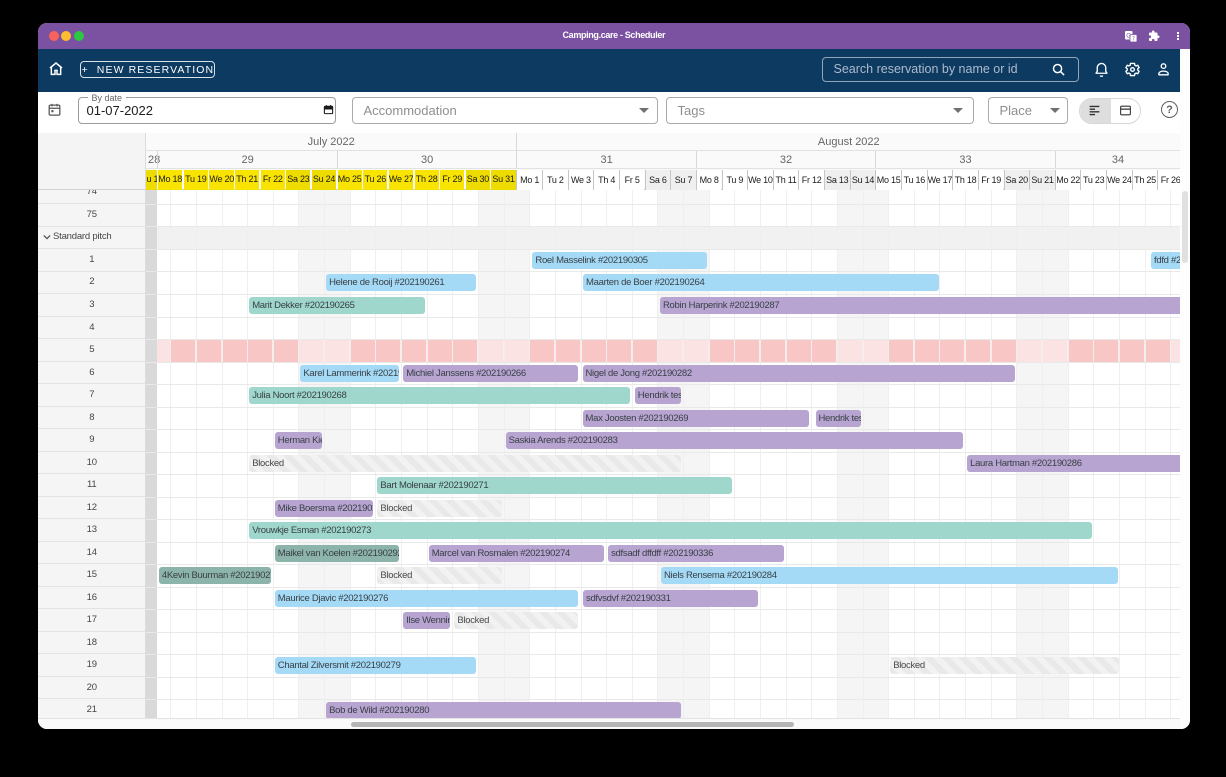 The height and width of the screenshot is (777, 1226). Describe the element at coordinates (1128, 36) in the screenshot. I see `svg-text: G` at that location.